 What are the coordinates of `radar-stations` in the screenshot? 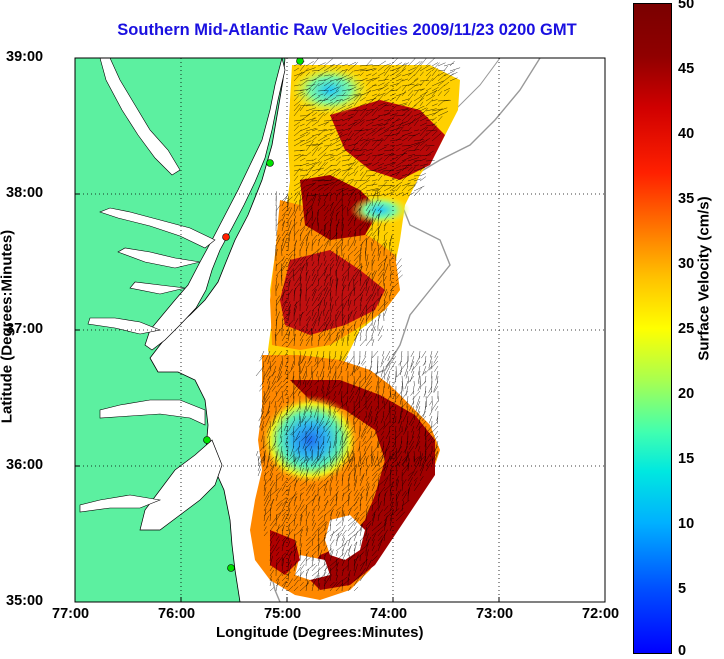 It's located at (253, 315).